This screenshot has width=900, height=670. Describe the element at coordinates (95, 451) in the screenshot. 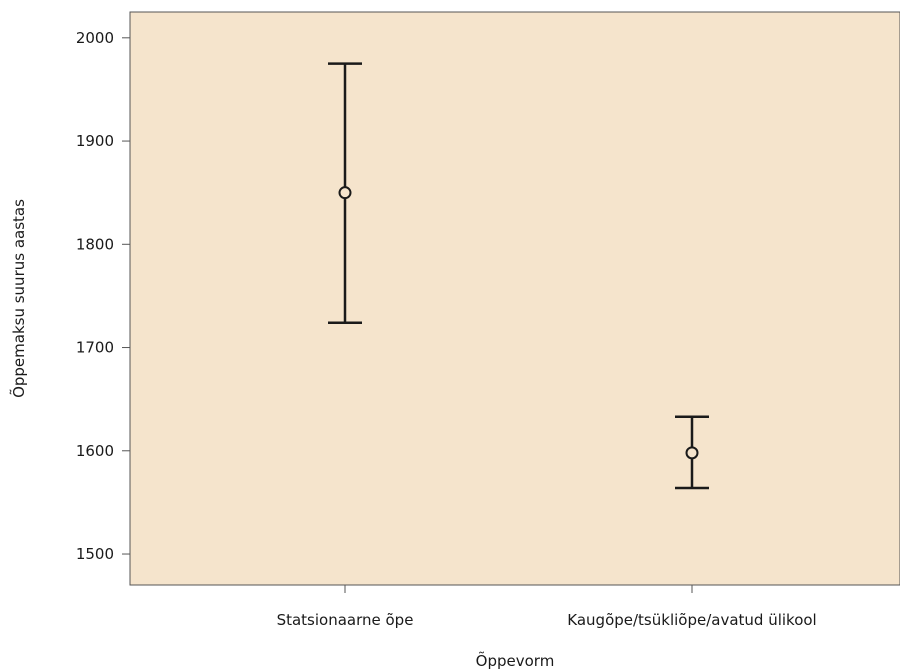

I see `y-tick-label: 1600` at that location.